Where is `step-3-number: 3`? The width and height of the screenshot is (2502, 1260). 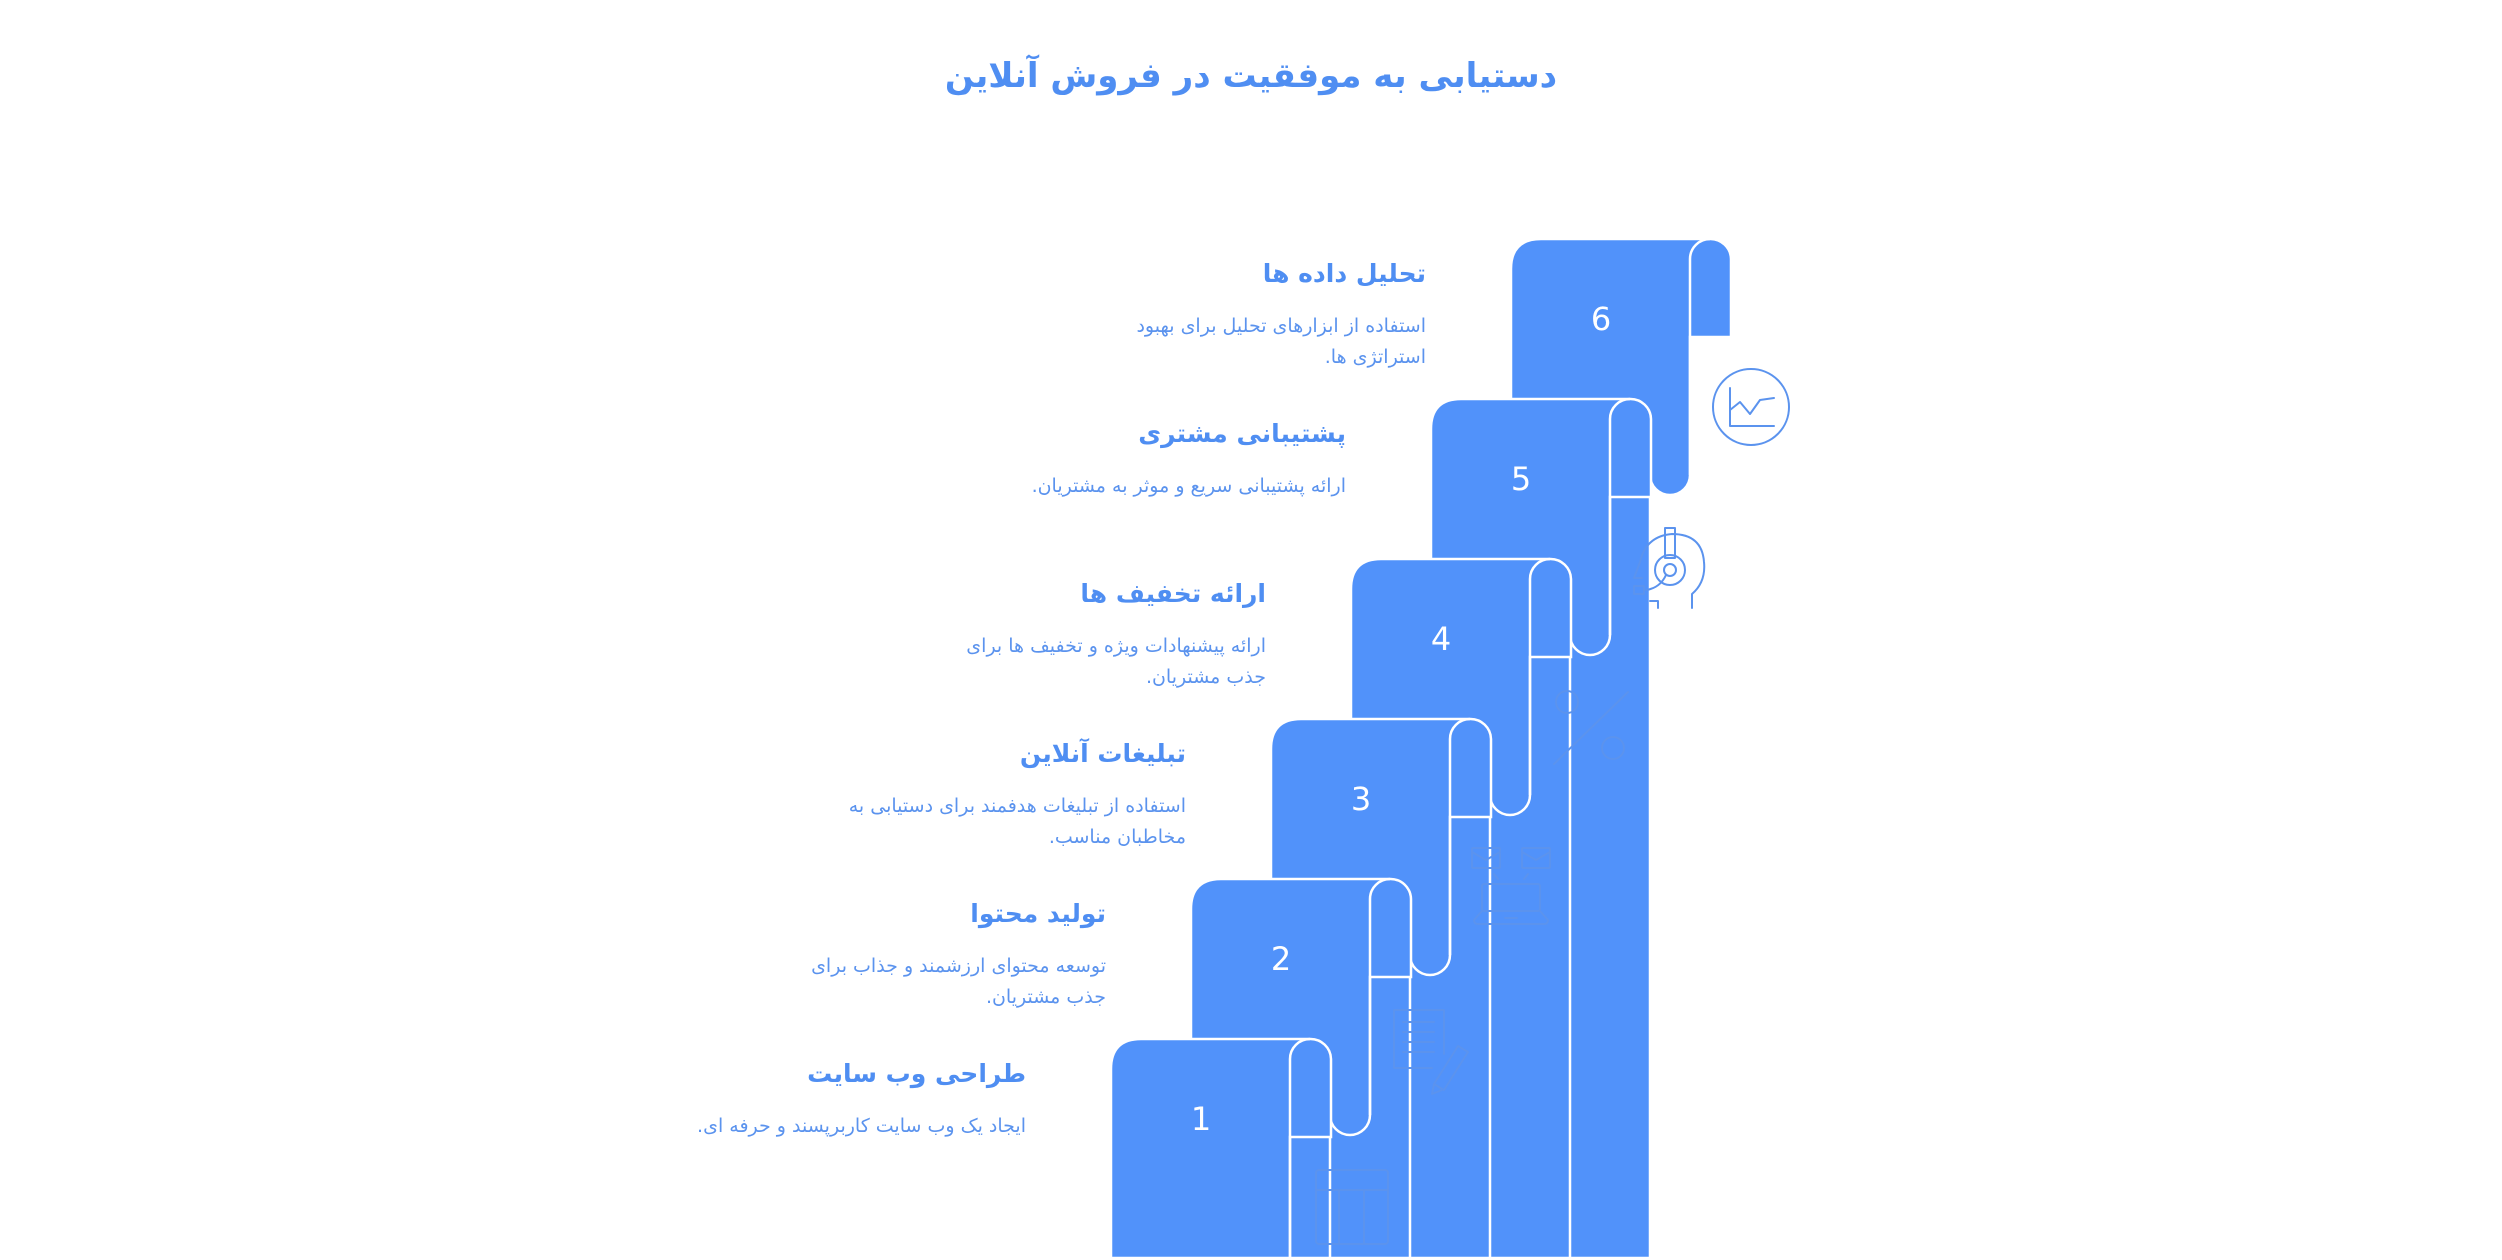 step-3-number: 3 is located at coordinates (1361, 799).